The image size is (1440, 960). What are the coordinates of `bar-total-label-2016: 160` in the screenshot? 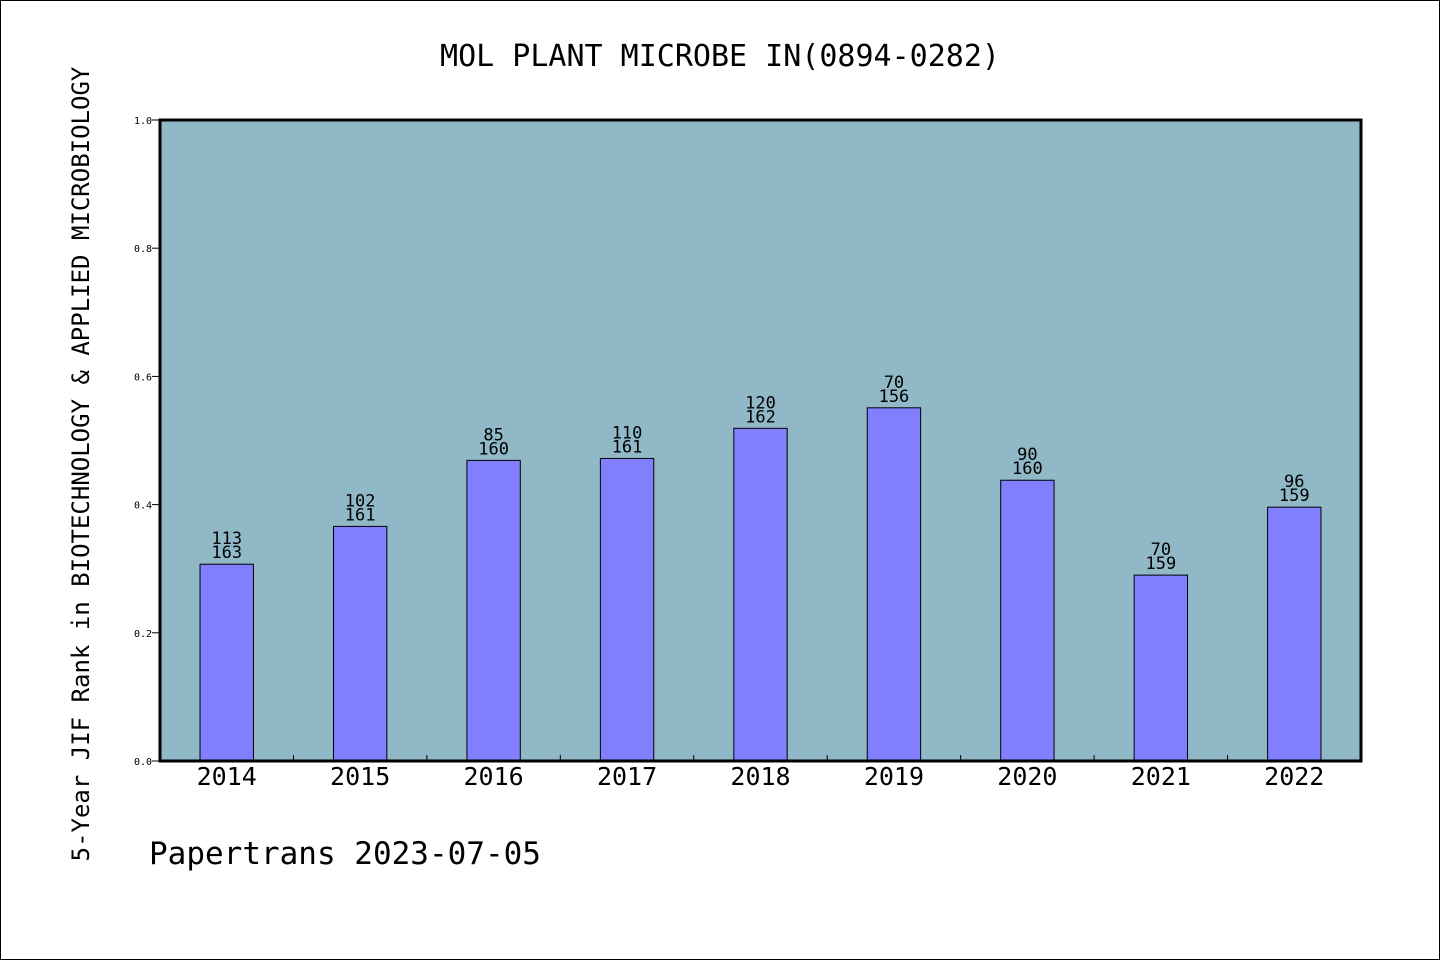 It's located at (493, 449).